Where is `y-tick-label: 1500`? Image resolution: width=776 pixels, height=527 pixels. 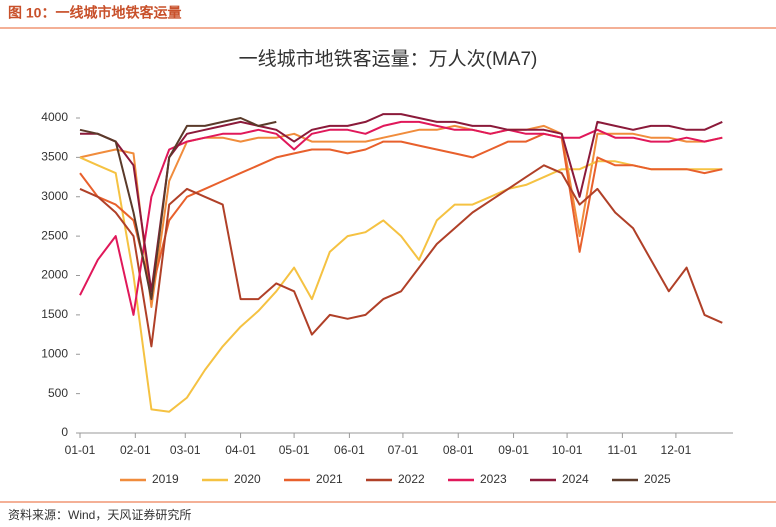
y-tick-label: 1500 is located at coordinates (54, 314).